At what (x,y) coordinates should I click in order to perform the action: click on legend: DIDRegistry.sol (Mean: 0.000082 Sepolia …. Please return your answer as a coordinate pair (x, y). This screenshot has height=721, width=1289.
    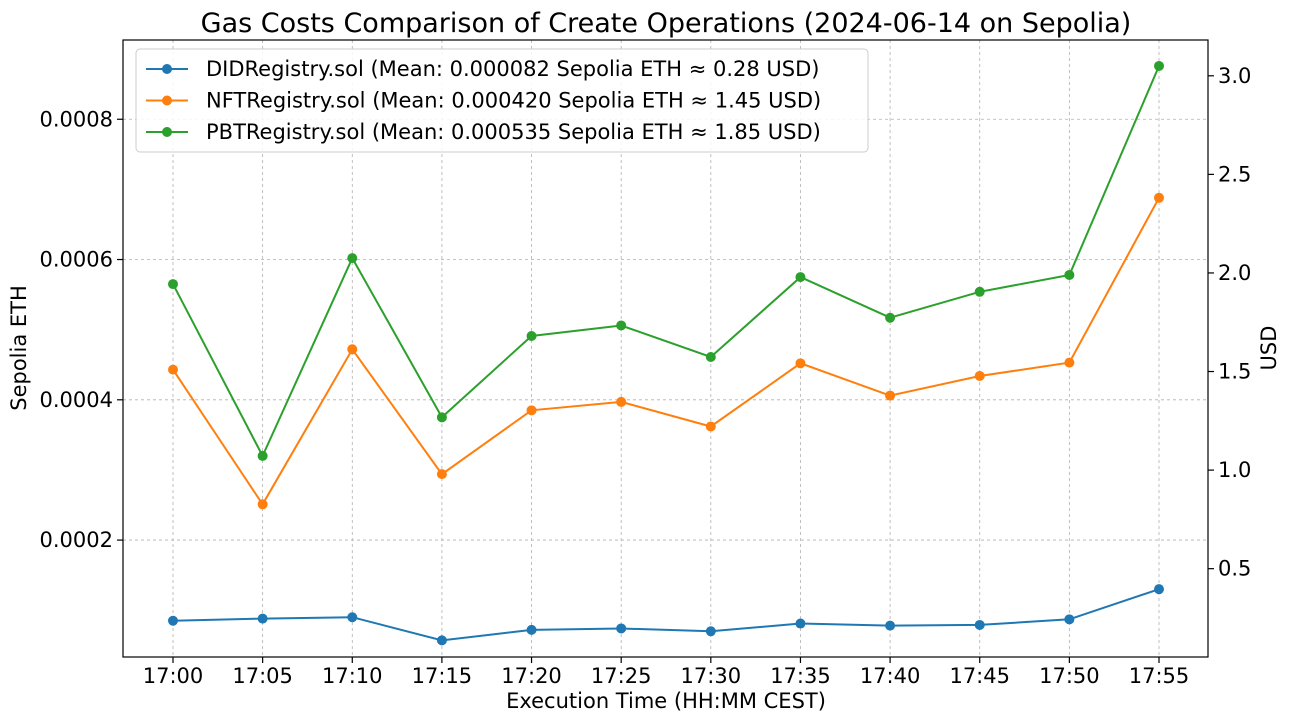
    Looking at the image, I should click on (502, 100).